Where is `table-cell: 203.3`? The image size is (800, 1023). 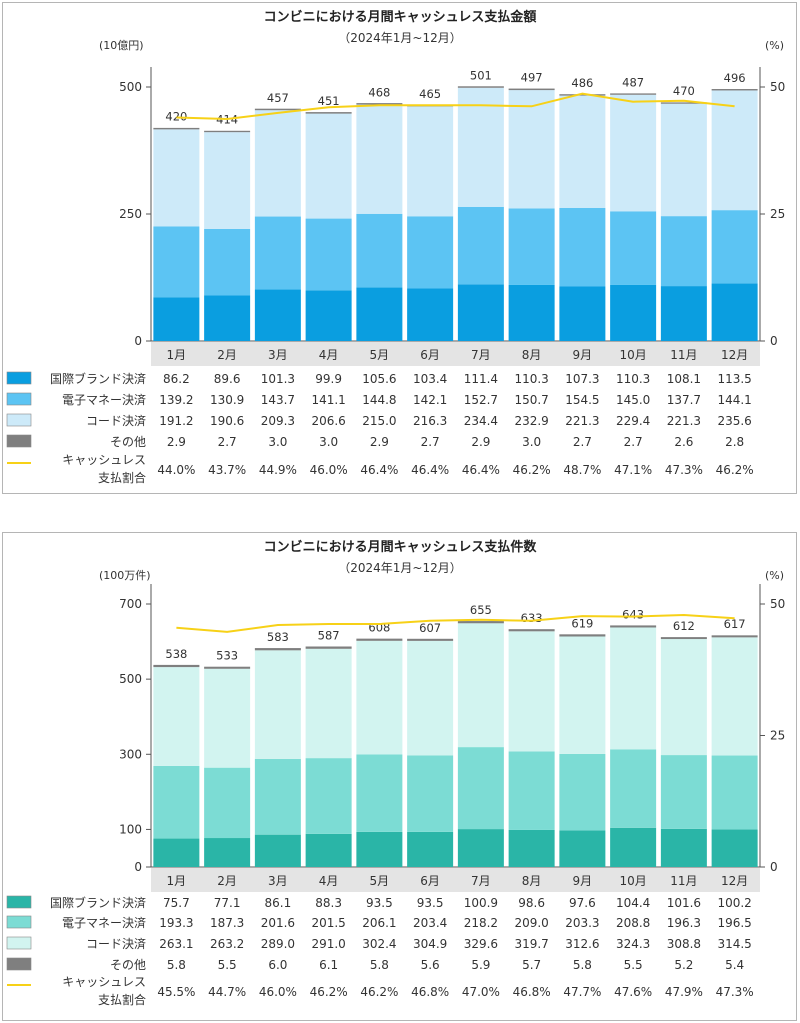 table-cell: 203.3 is located at coordinates (582, 923).